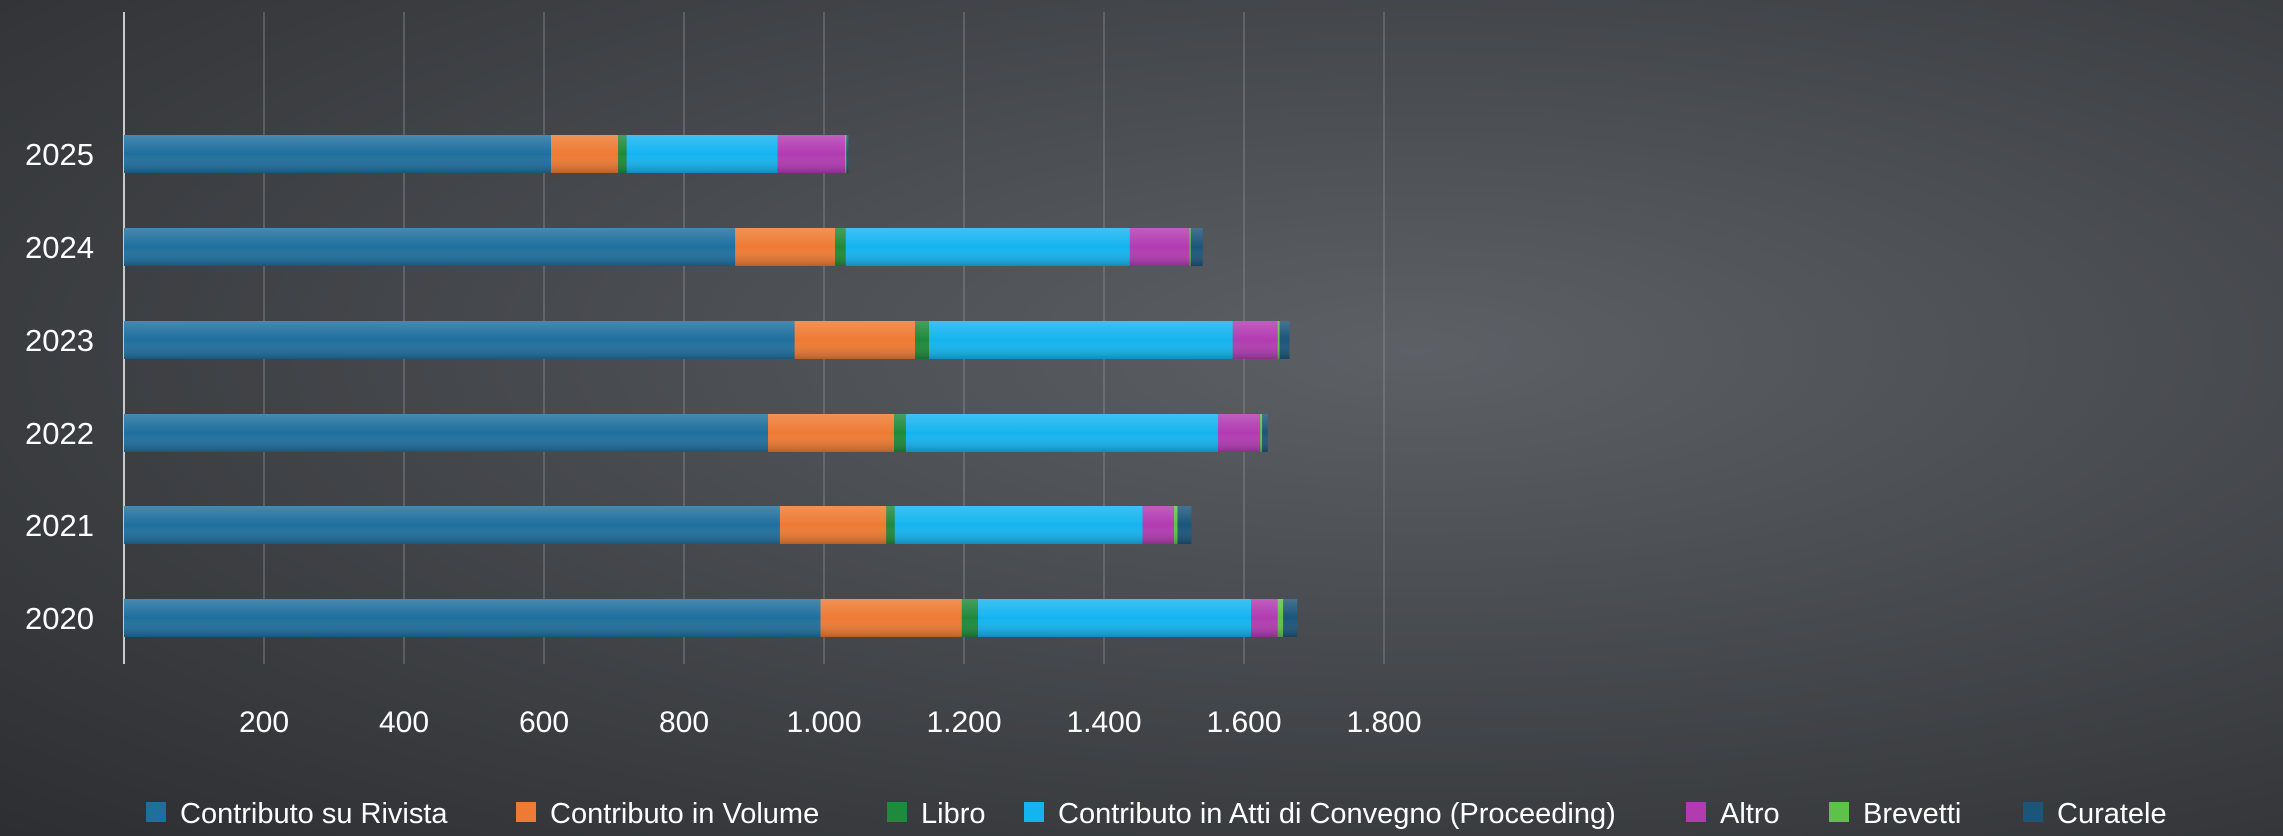 The image size is (2283, 836). What do you see at coordinates (59, 386) in the screenshot?
I see `category-labels: 2020 2021 2022 2023 2024 2025` at bounding box center [59, 386].